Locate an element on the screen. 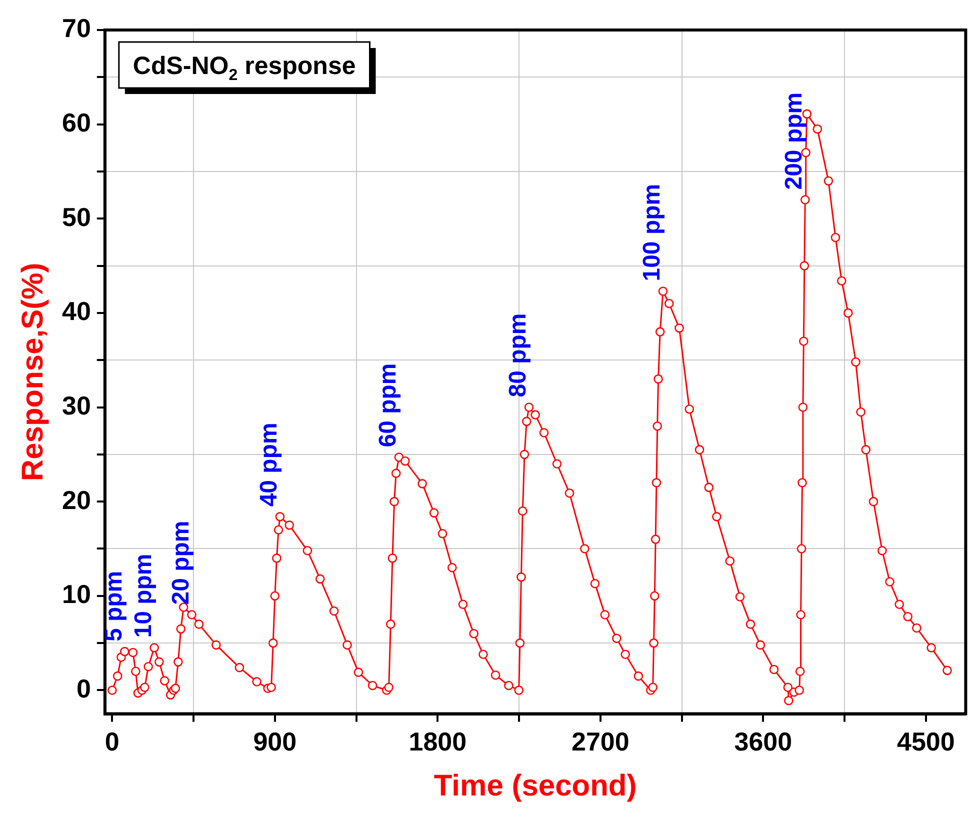 Image resolution: width=979 pixels, height=821 pixels. annotation: 40 ppm is located at coordinates (269, 464).